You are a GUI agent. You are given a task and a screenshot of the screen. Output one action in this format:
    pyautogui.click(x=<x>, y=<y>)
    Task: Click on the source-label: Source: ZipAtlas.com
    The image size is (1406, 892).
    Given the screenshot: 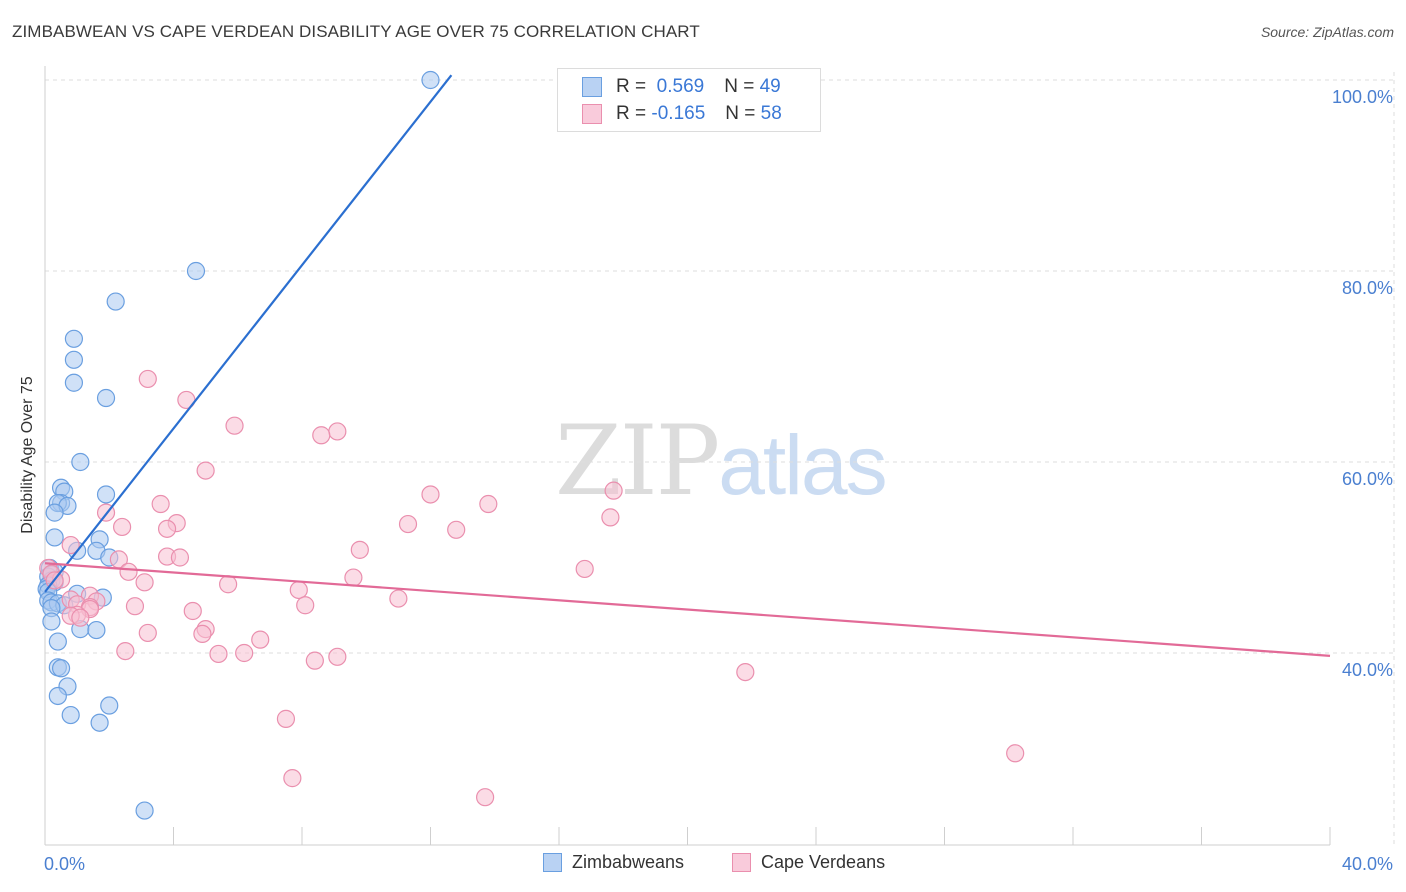 What is the action you would take?
    pyautogui.click(x=1327, y=32)
    